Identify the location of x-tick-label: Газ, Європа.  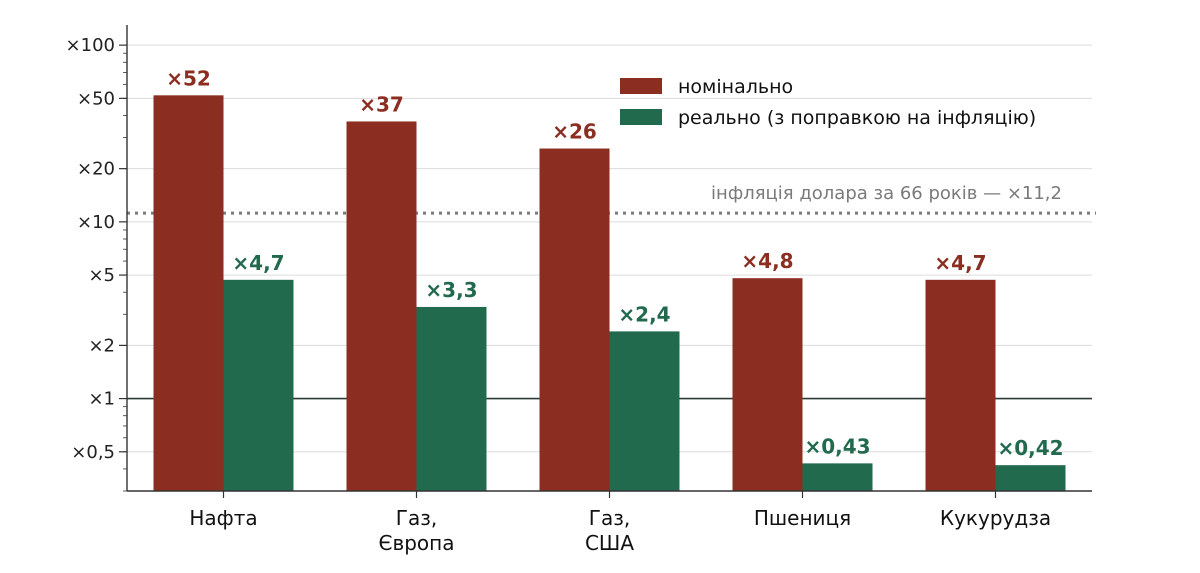
(416, 530).